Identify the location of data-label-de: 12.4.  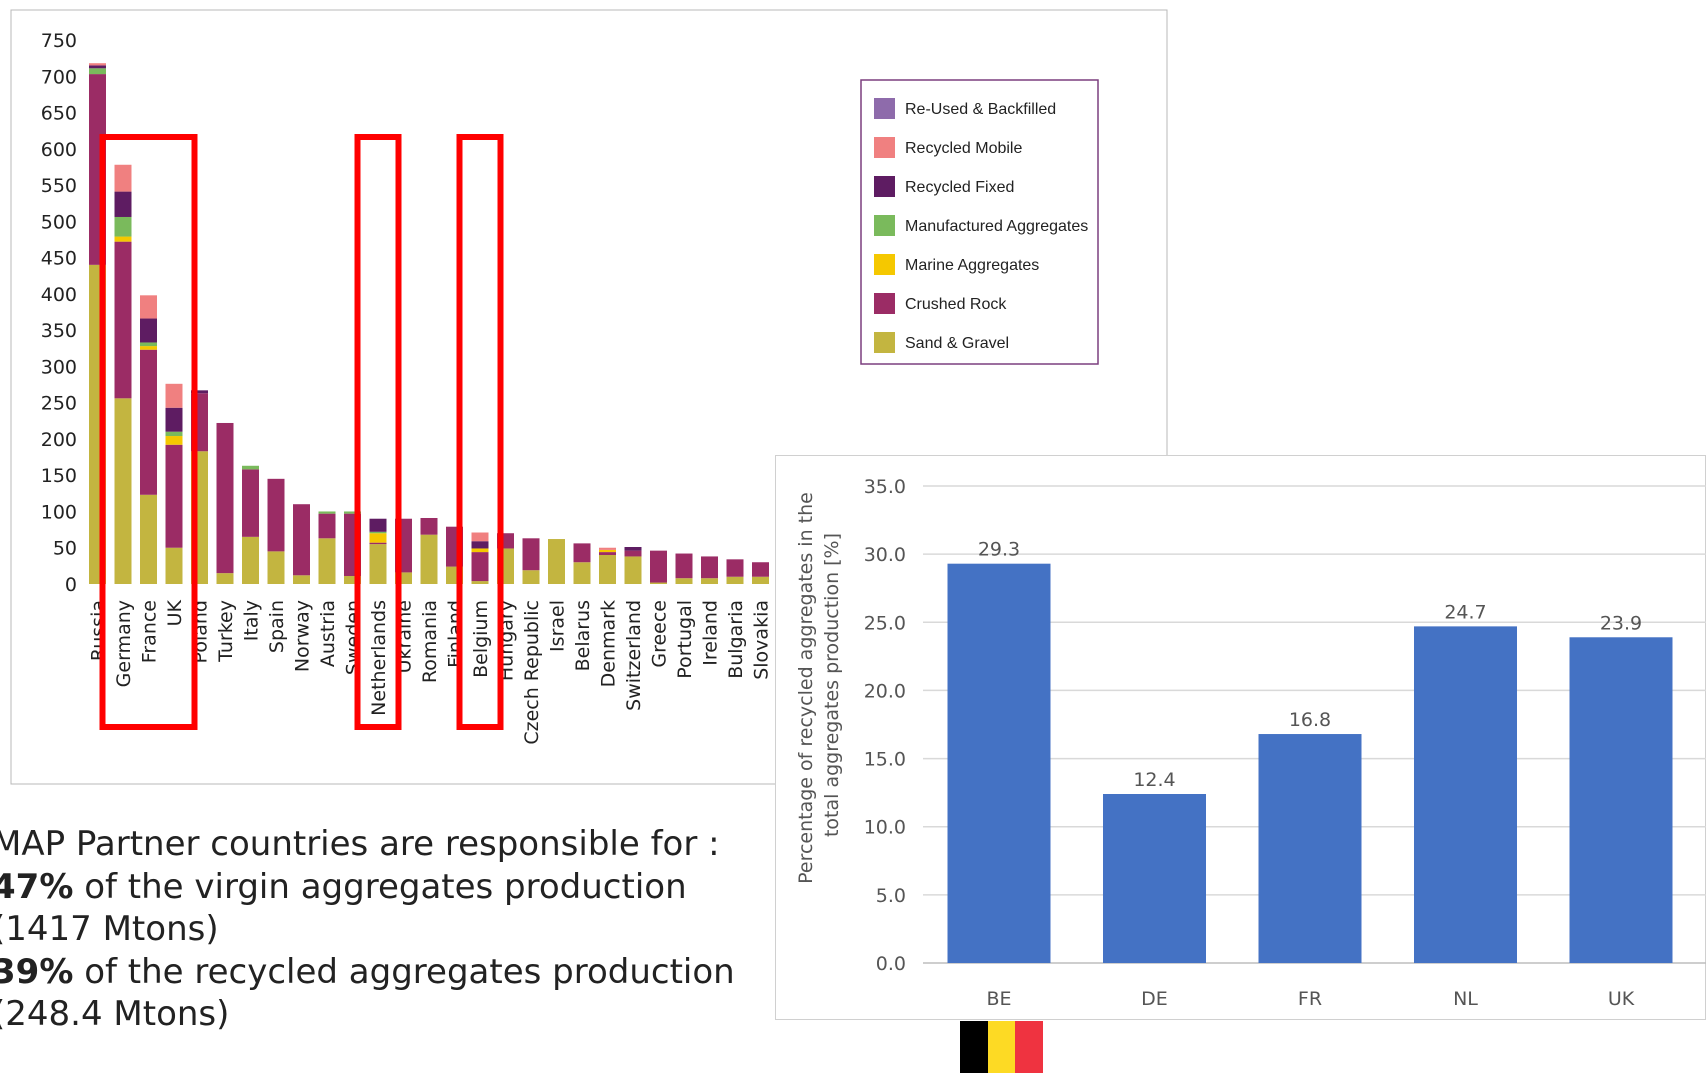
(1154, 780).